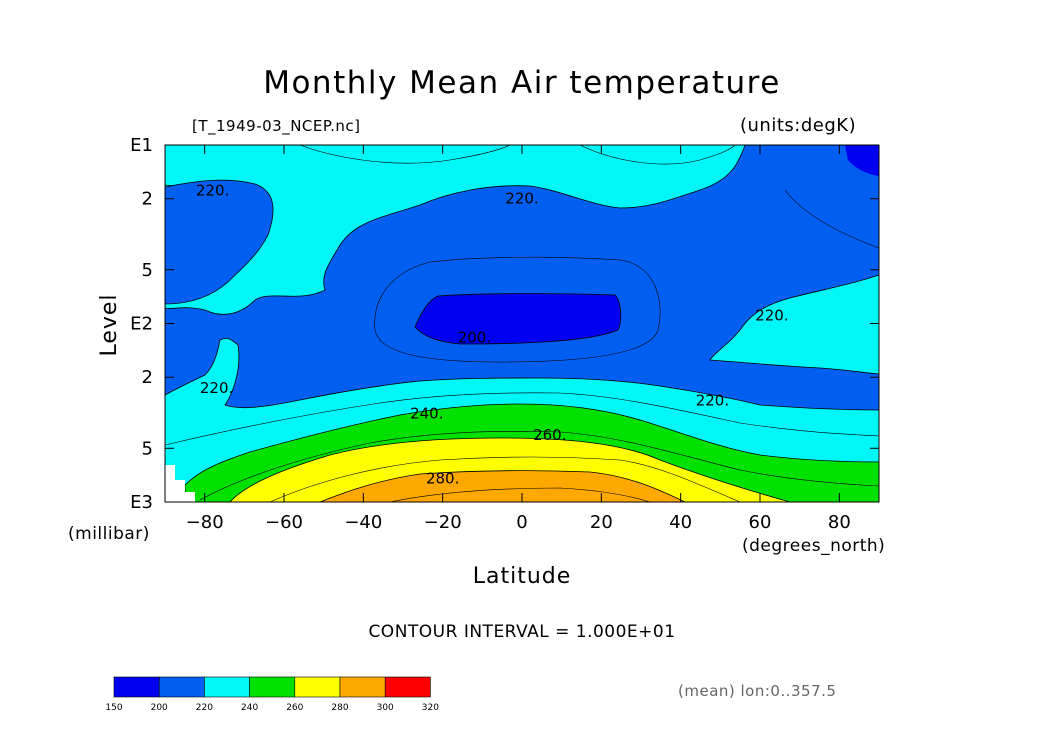 Image resolution: width=1044 pixels, height=739 pixels. What do you see at coordinates (794, 324) in the screenshot?
I see `band-220-240-right` at bounding box center [794, 324].